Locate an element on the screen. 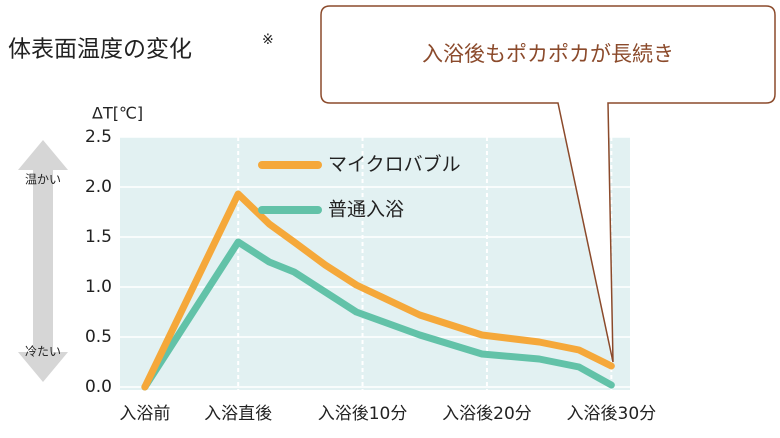 The height and width of the screenshot is (438, 780). y-axis-label: ΔT[℃] is located at coordinates (117, 113).